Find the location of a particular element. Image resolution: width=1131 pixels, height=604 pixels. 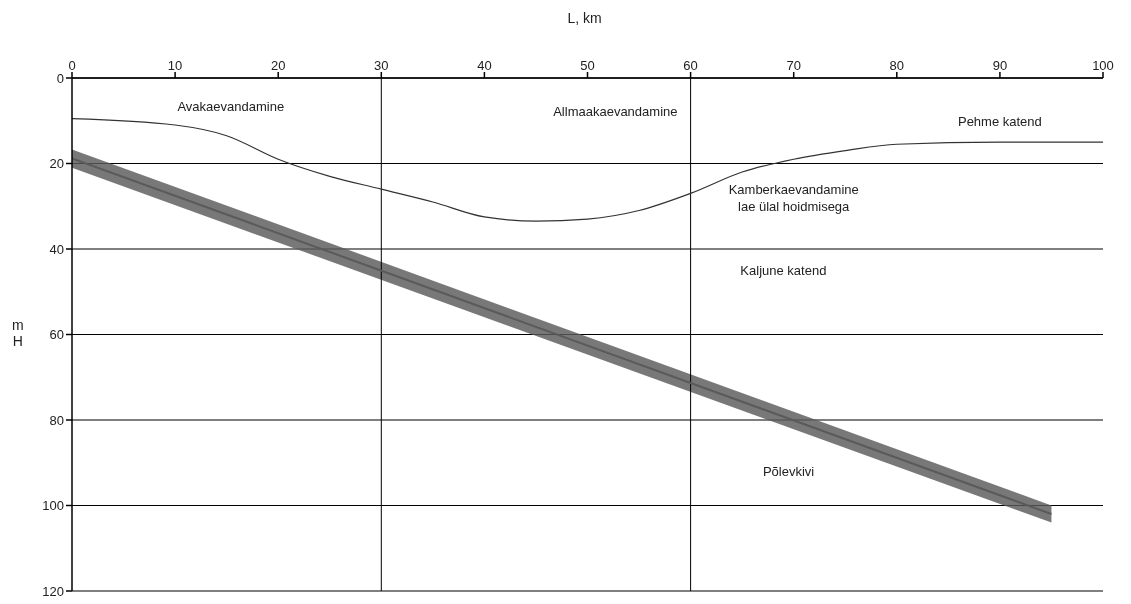

y-tick-label: 80 is located at coordinates (56, 420).